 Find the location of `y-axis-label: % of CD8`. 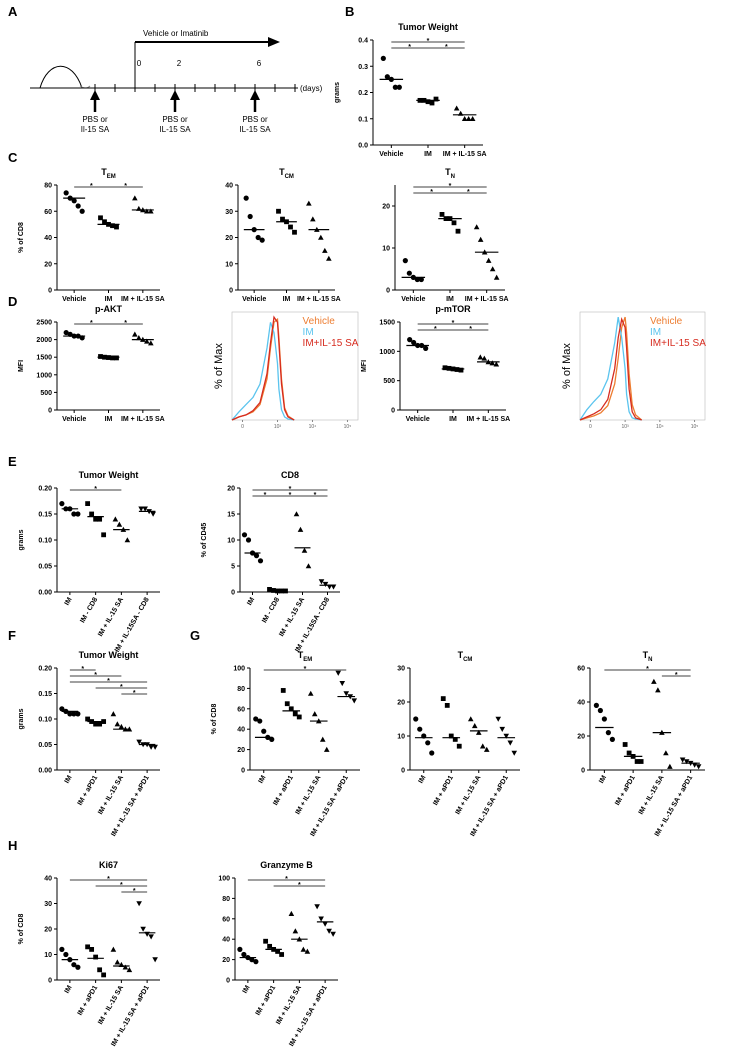

y-axis-label: % of CD8 is located at coordinates (21, 929).